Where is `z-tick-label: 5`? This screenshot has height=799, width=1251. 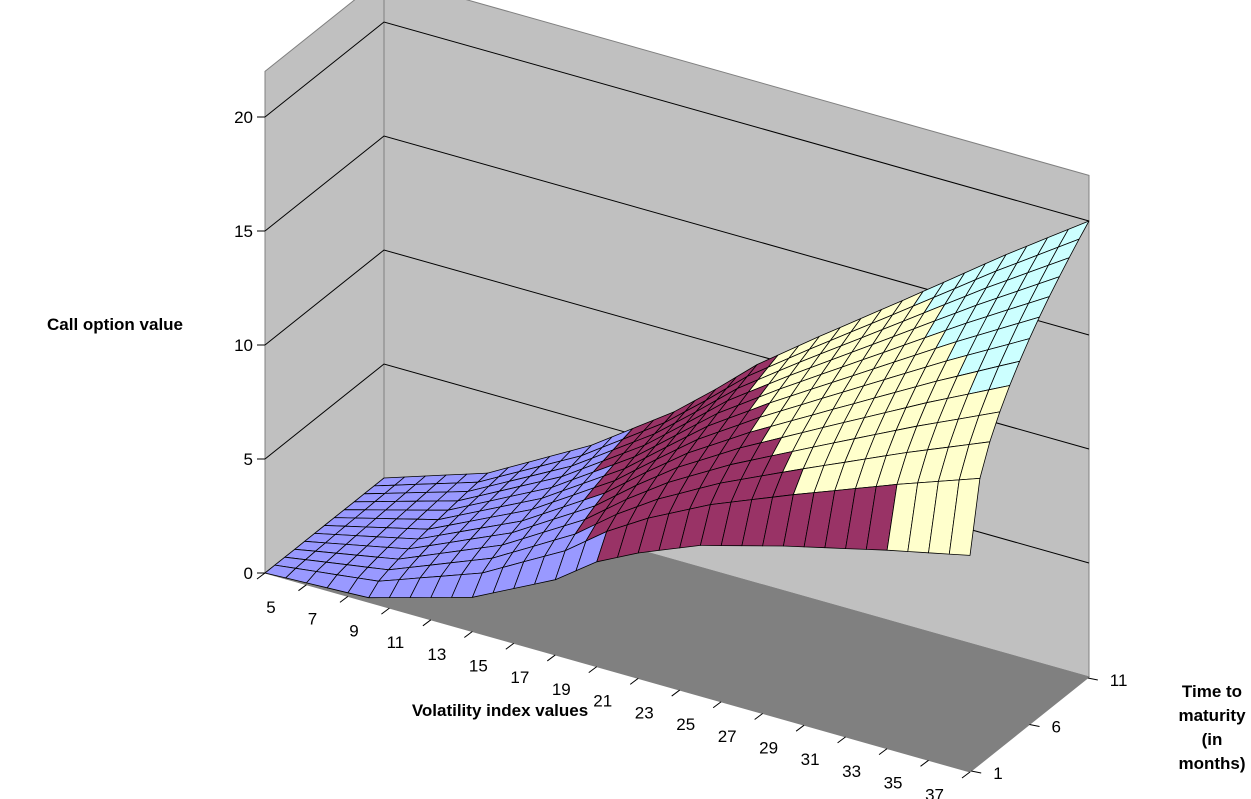
z-tick-label: 5 is located at coordinates (248, 459).